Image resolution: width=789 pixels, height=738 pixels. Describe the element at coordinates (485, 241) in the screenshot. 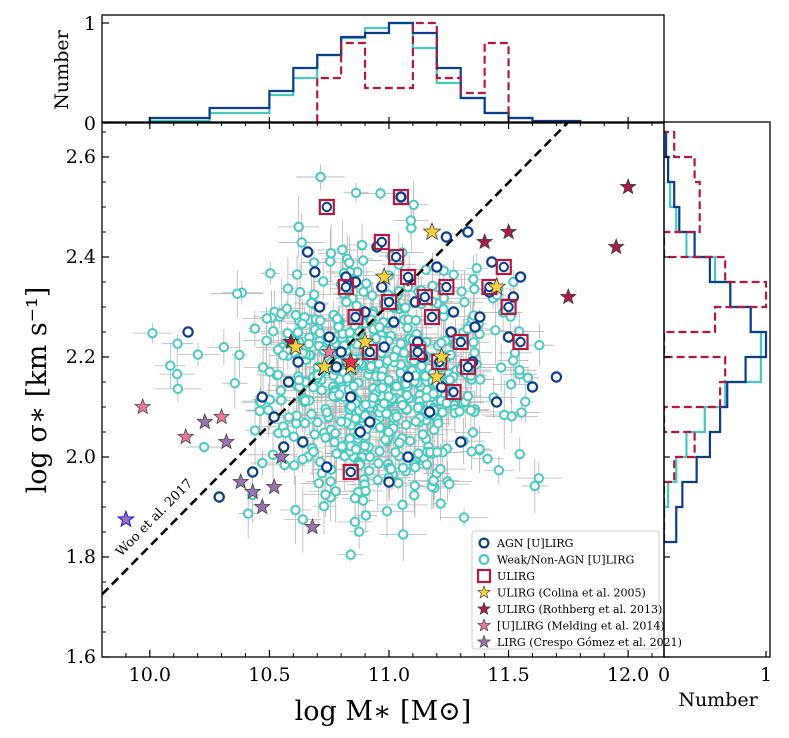

I see `rothberg-star` at that location.